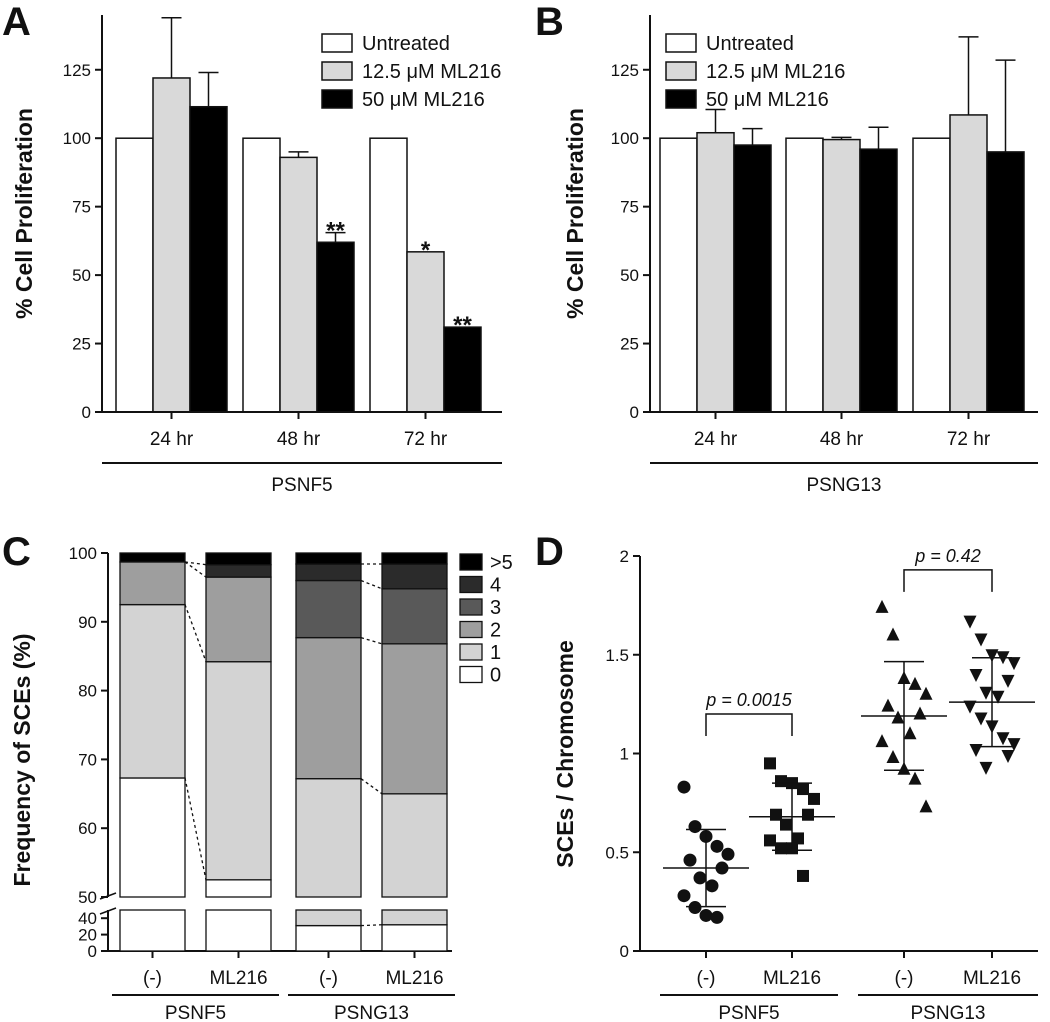 The height and width of the screenshot is (1022, 1050). What do you see at coordinates (495, 676) in the screenshot?
I see `c-legend-label: 0` at bounding box center [495, 676].